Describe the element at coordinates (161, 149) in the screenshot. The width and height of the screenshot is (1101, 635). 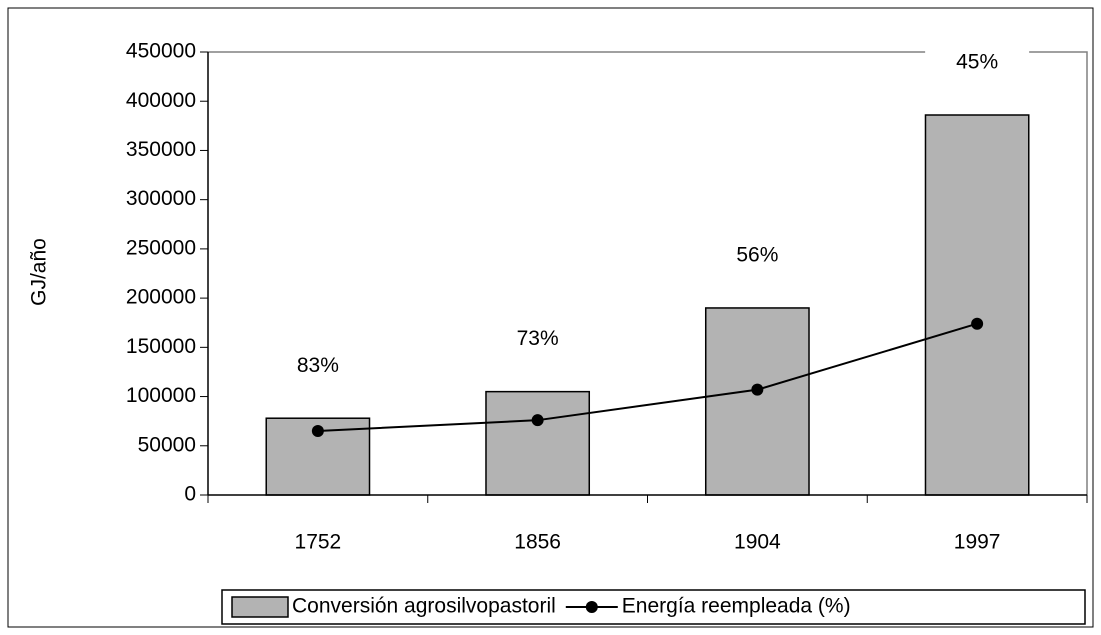
I see `y-tick-label: 350000` at that location.